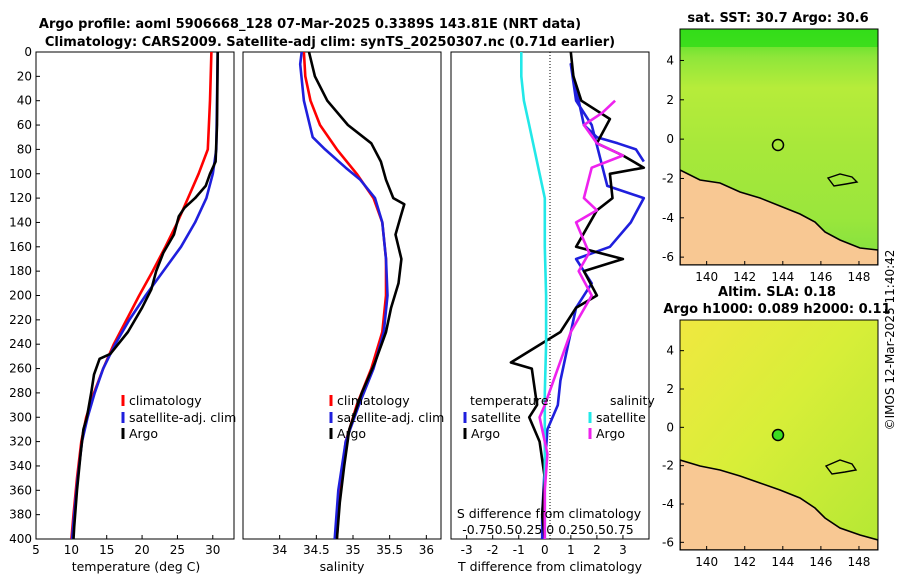 The height and width of the screenshot is (580, 900). I want to click on sst-lat-ticks: 4 2 0 -2 -4 -6, so click(673, 158).